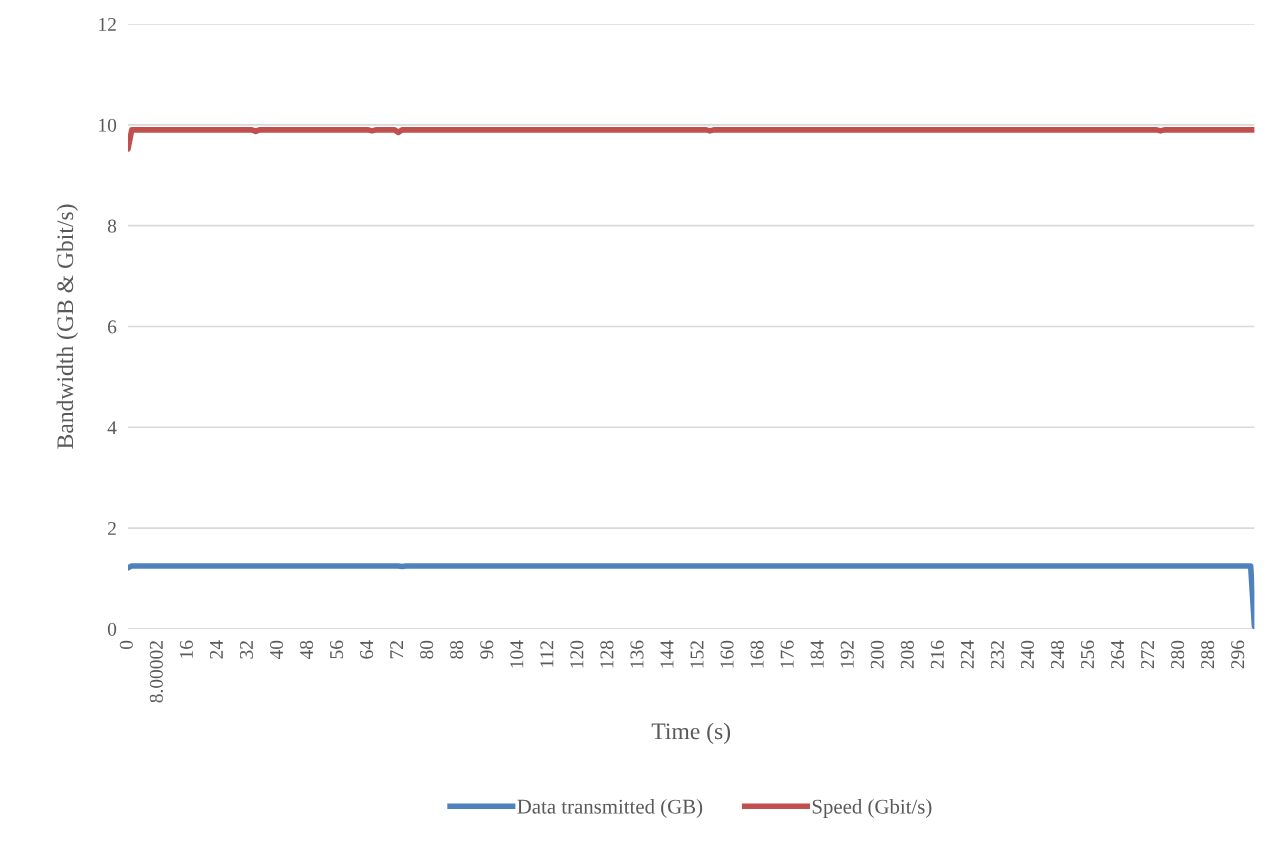 The height and width of the screenshot is (858, 1280). I want to click on x-tick-label: 160, so click(727, 654).